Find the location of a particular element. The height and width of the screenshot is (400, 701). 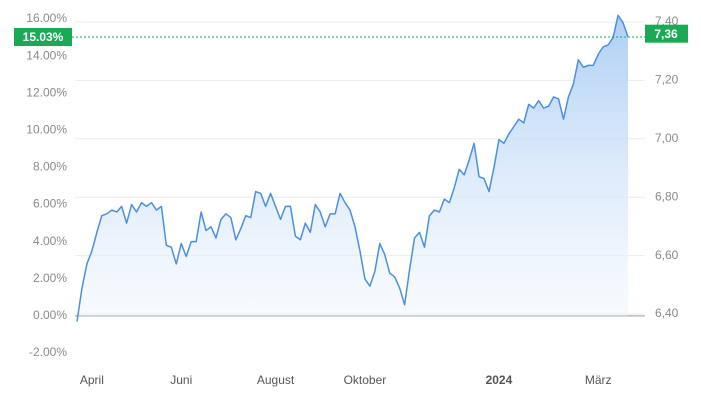

y-tick-label: 2.00% is located at coordinates (50, 278).